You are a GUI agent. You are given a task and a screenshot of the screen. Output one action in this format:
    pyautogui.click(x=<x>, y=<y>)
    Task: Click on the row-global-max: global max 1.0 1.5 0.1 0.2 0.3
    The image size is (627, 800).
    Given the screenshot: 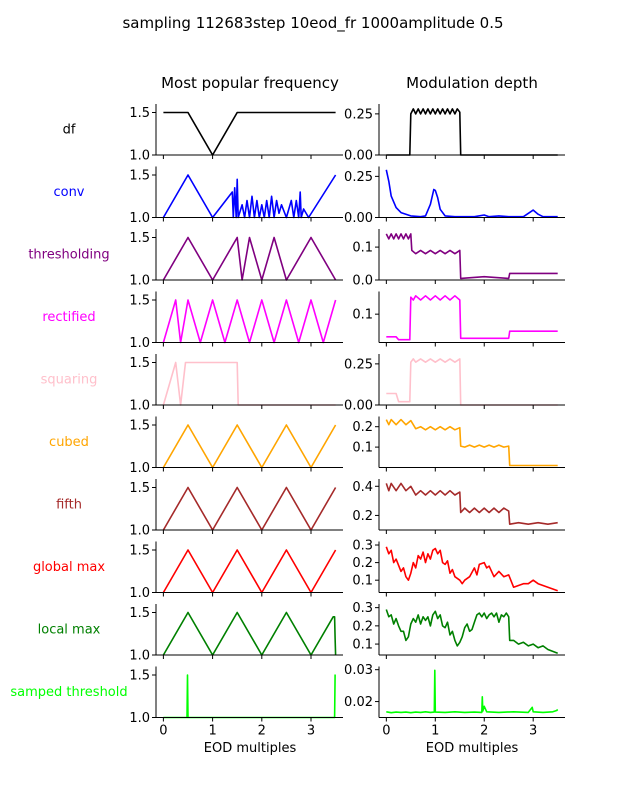 What is the action you would take?
    pyautogui.click(x=299, y=570)
    